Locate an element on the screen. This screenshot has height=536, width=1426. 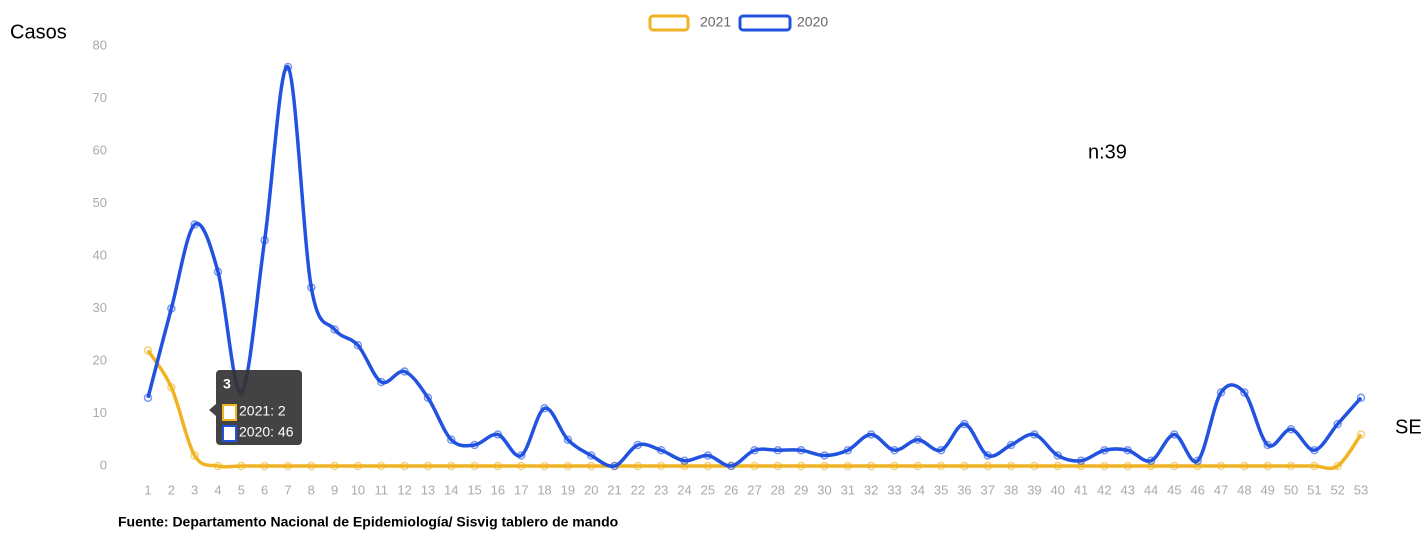
x-tick-label: 43 is located at coordinates (1127, 489).